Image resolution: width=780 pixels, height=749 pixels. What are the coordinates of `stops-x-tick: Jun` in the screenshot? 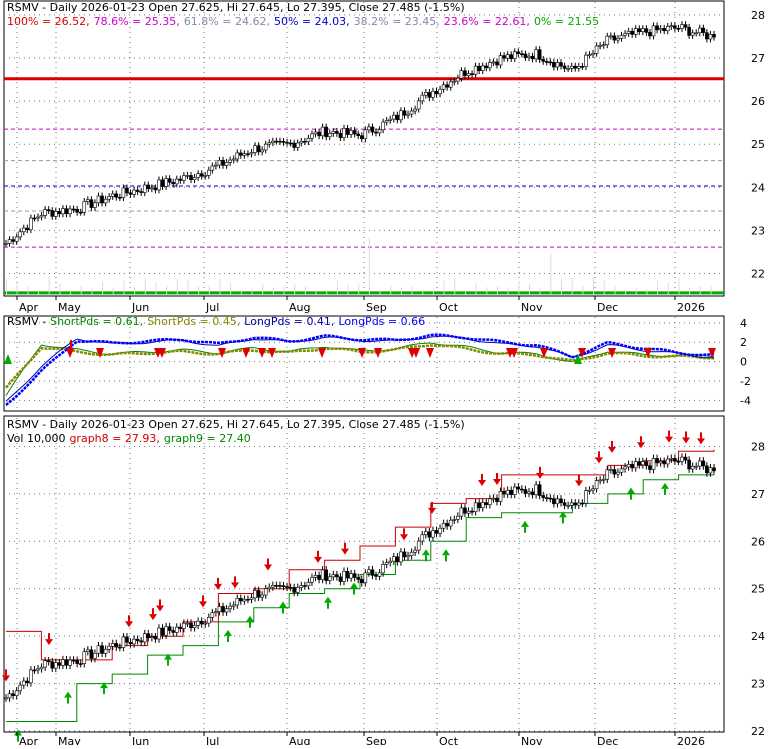 It's located at (140, 740).